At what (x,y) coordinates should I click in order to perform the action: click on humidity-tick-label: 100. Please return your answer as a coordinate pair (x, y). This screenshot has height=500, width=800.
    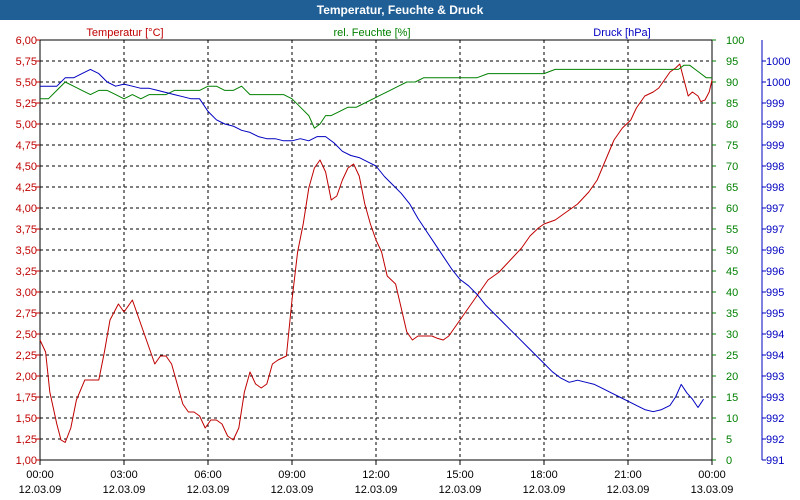
    Looking at the image, I should click on (735, 41).